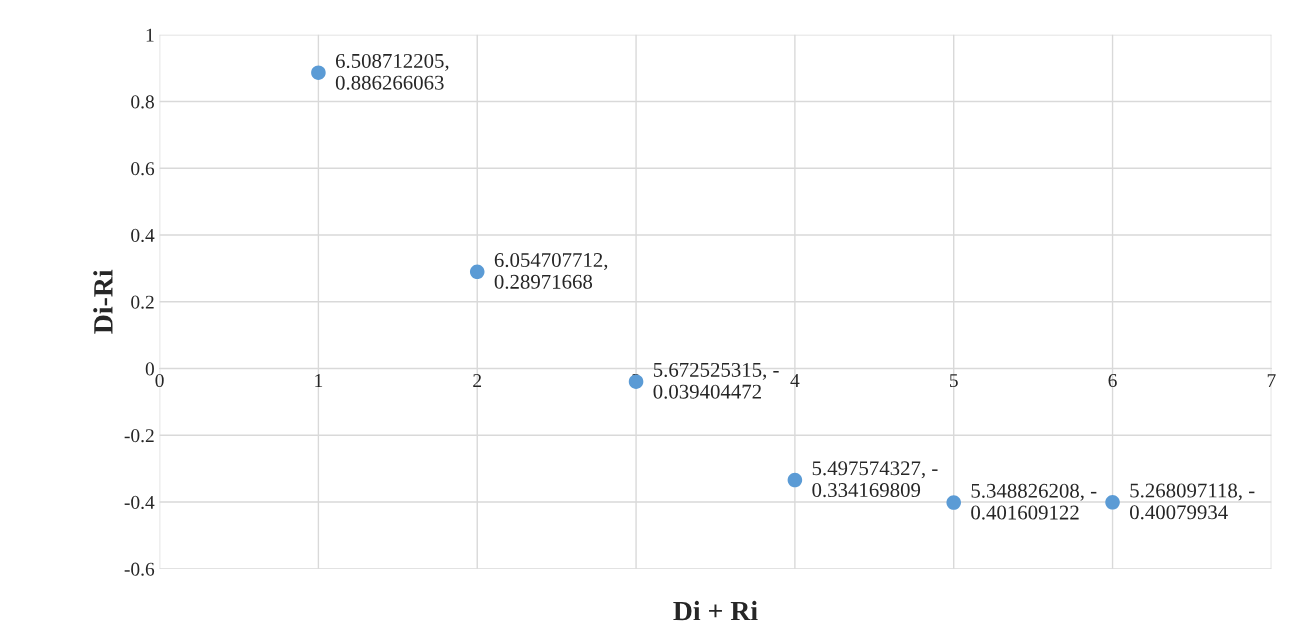 This screenshot has height=632, width=1308. I want to click on x-axis-title: Di + Ri, so click(715, 610).